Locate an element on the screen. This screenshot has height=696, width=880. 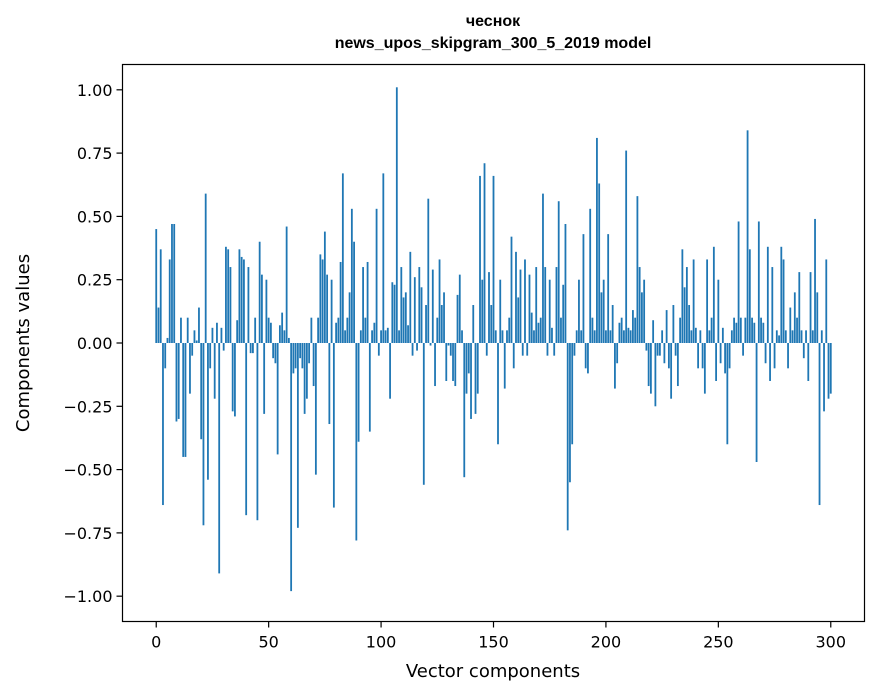
chart-subtitle: news_upos_skipgram_300_5_2019 model is located at coordinates (493, 43).